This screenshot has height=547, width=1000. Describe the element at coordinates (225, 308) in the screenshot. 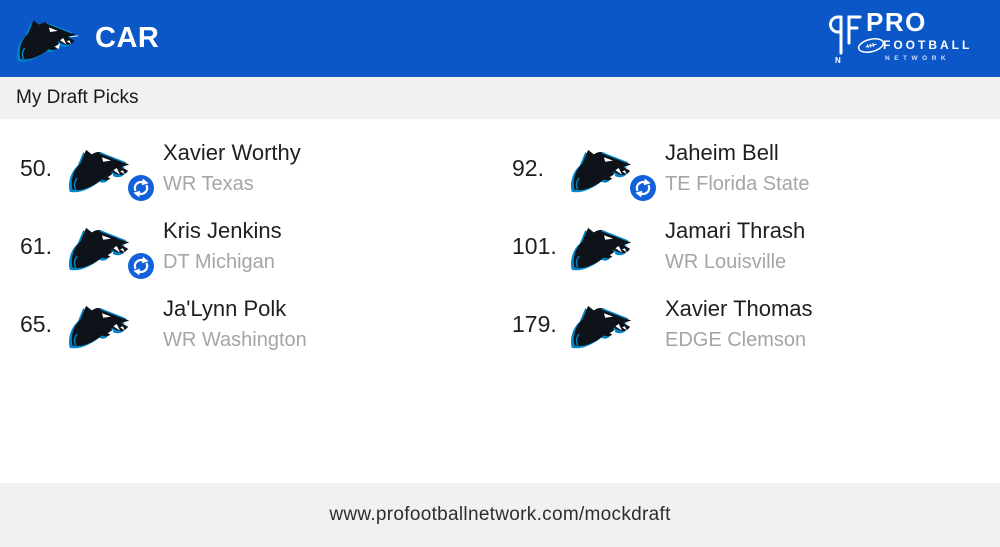

I see `player-name: Ja'Lynn Polk` at that location.